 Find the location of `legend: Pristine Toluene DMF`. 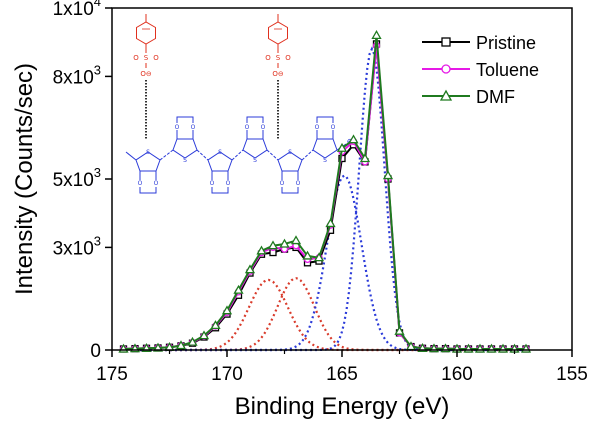

legend: Pristine Toluene DMF is located at coordinates (480, 70).